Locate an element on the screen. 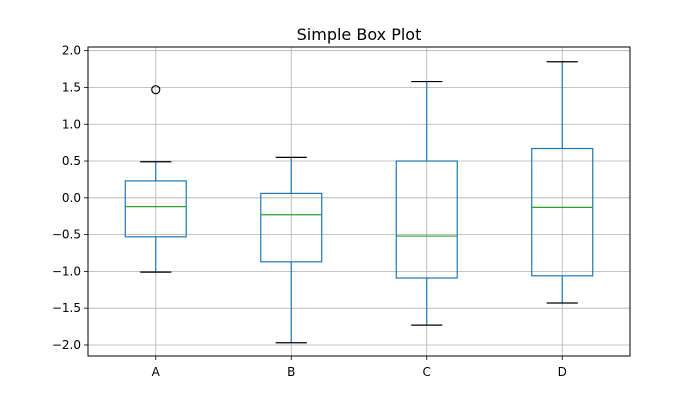  y-tick-label: −1.5 is located at coordinates (66, 308).